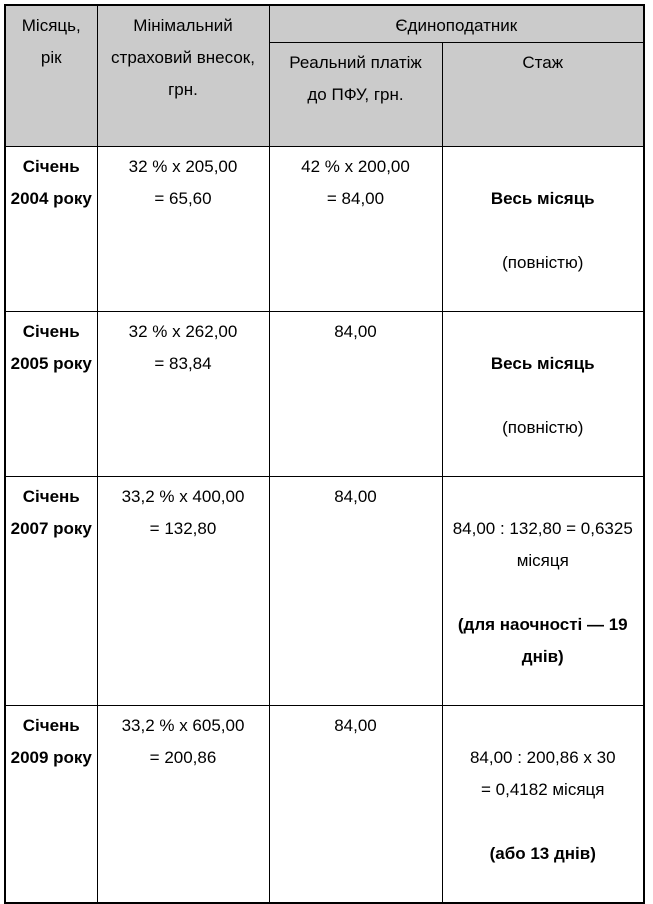 The height and width of the screenshot is (904, 653). Describe the element at coordinates (51, 229) in the screenshot. I see `row-2004-month: Січень 2004 року` at that location.